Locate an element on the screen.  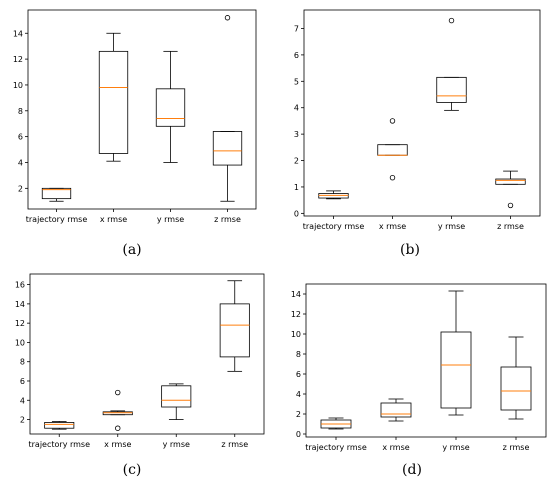
panel-c-ytick-label: 16 is located at coordinates (20, 285).